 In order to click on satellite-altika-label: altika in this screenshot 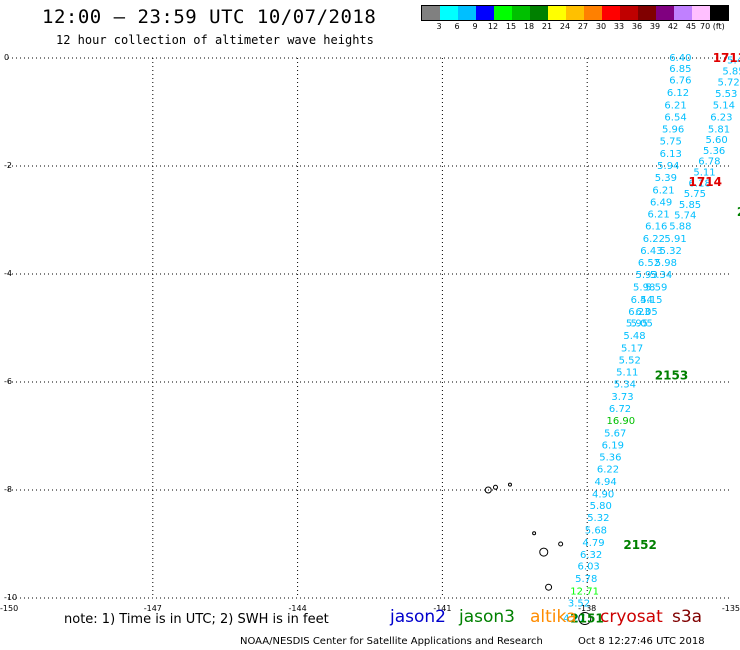, I will do `click(553, 617)`.